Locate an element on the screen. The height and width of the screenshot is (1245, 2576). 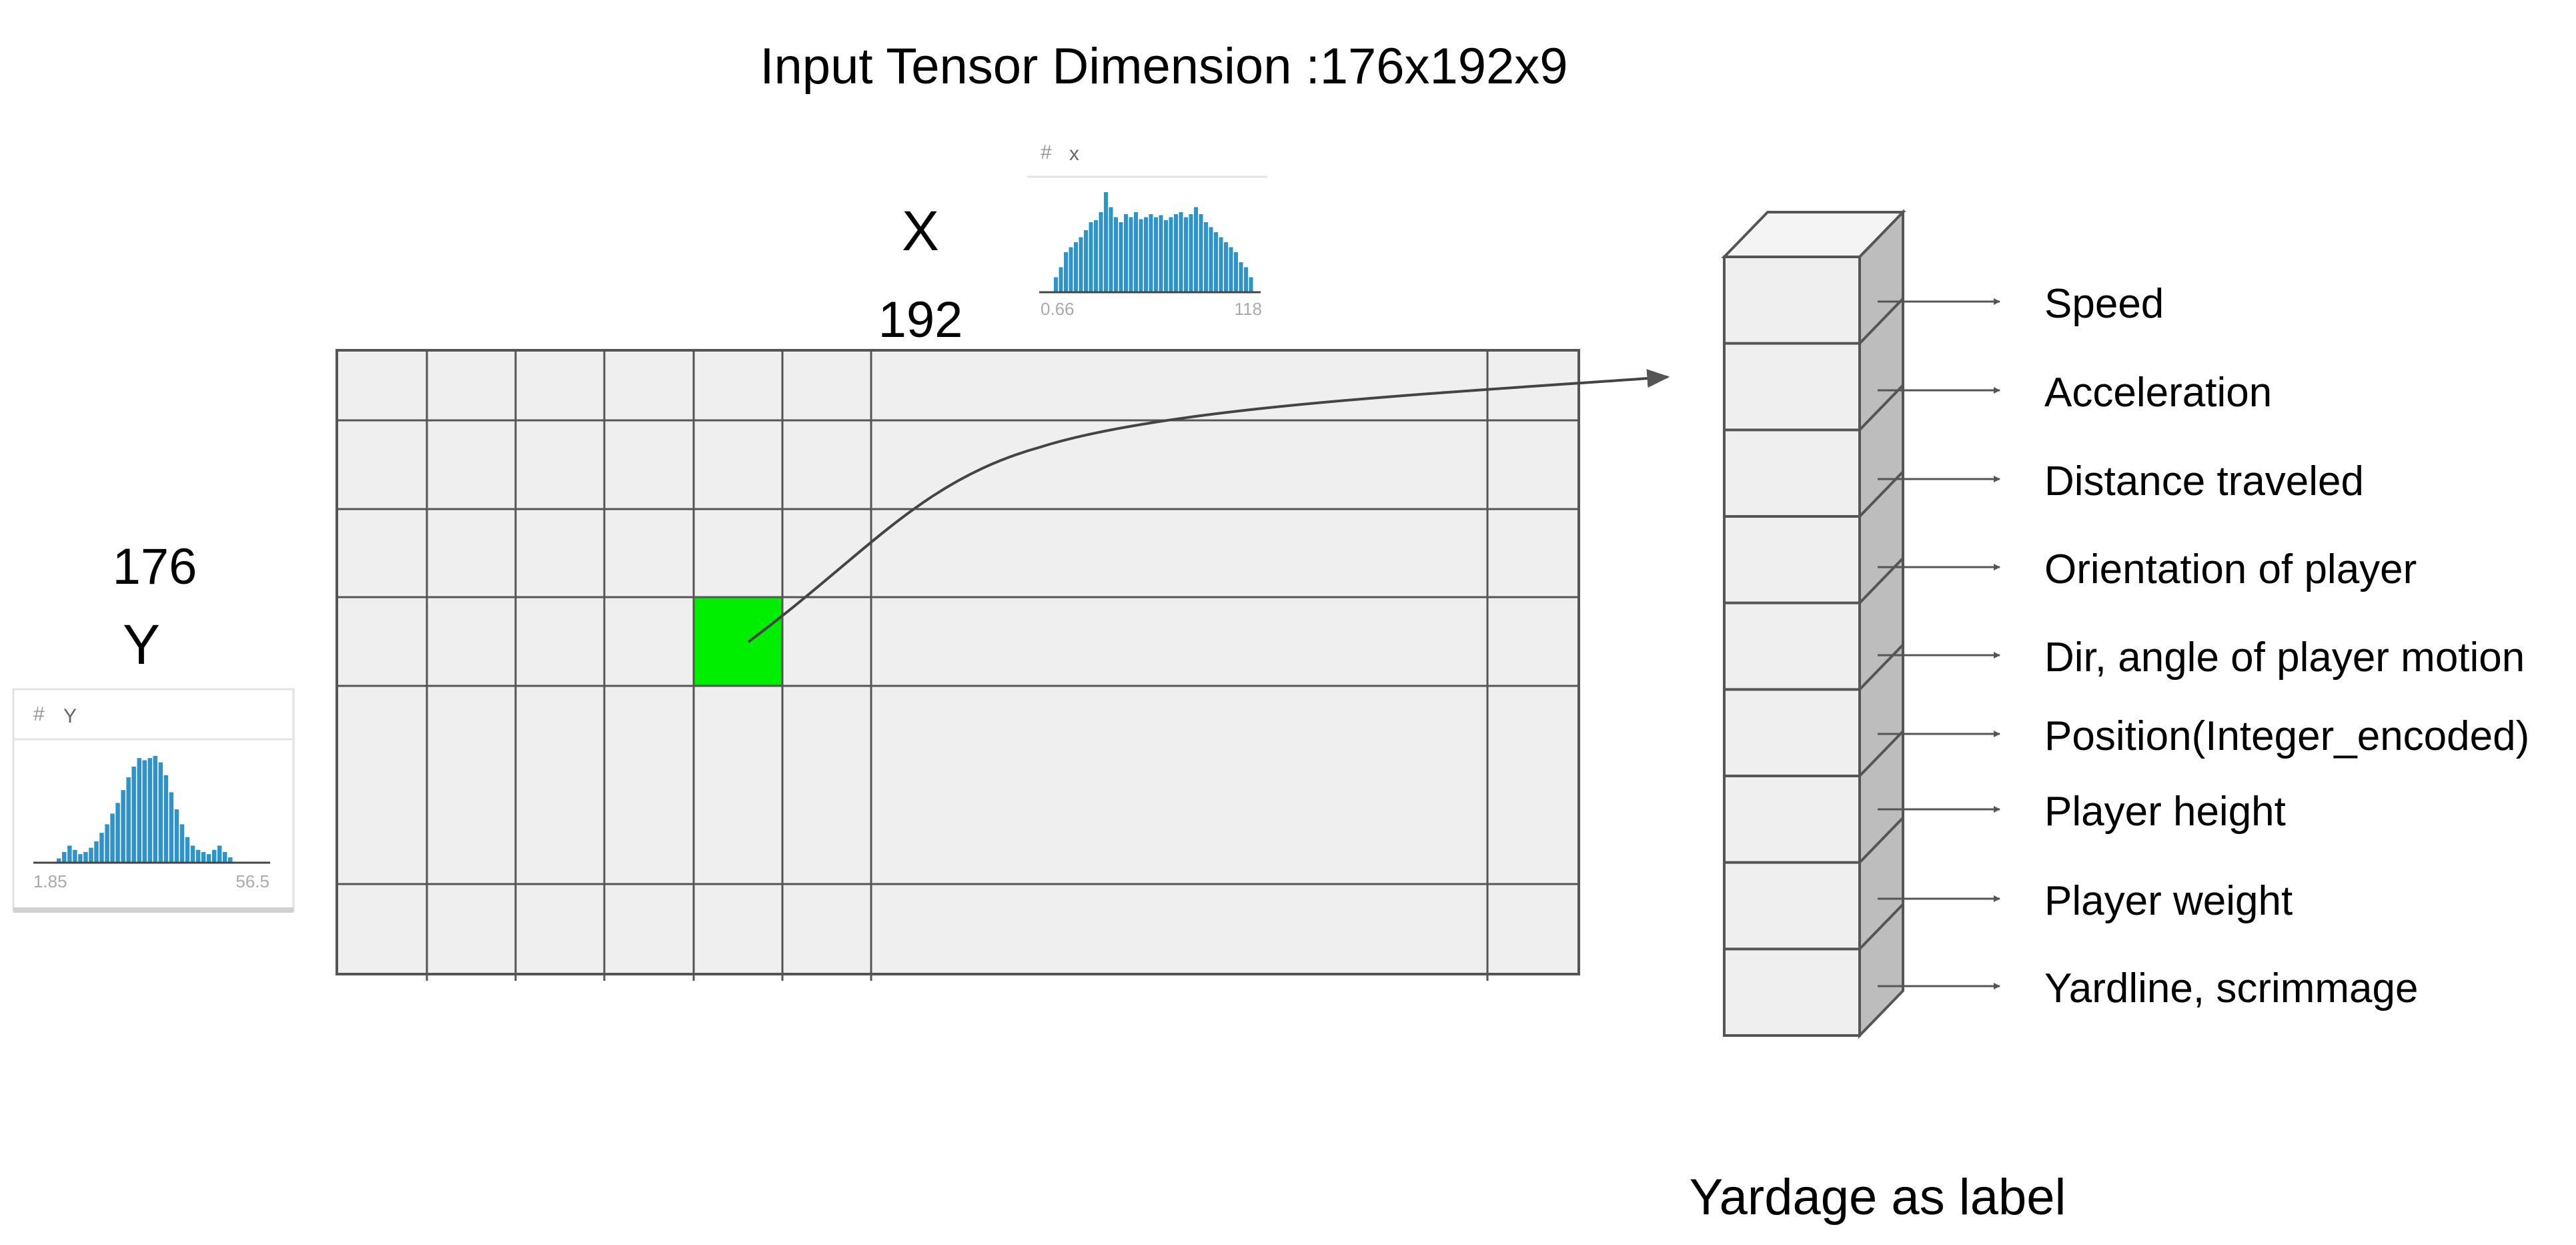
x-histogram: # x 0.66 118 is located at coordinates (1147, 230).